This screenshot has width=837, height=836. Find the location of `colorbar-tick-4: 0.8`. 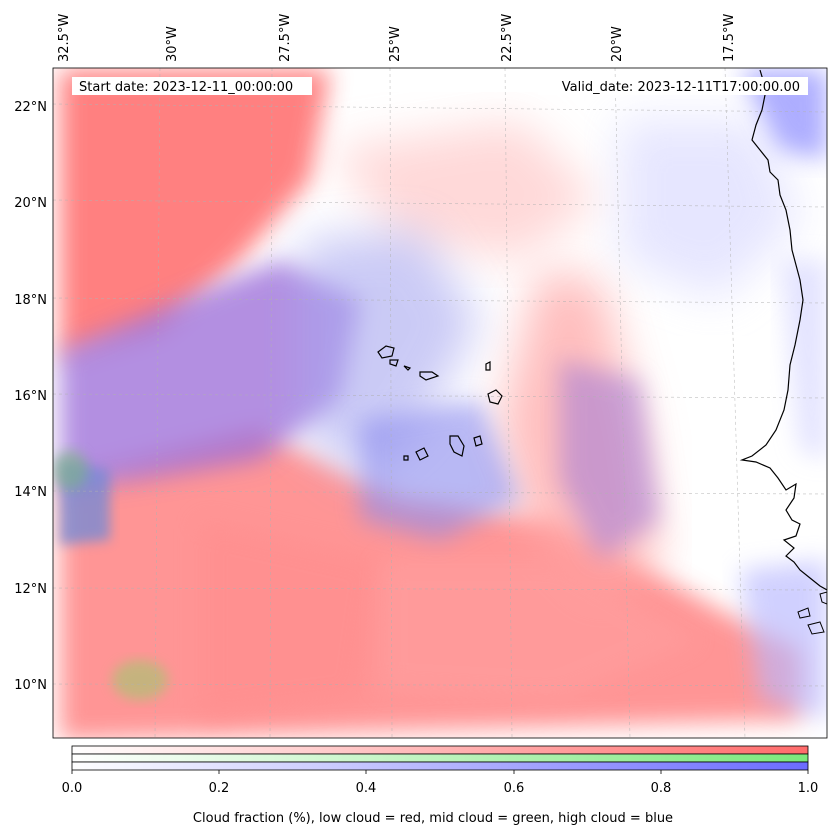

colorbar-tick-4: 0.8 is located at coordinates (661, 788).